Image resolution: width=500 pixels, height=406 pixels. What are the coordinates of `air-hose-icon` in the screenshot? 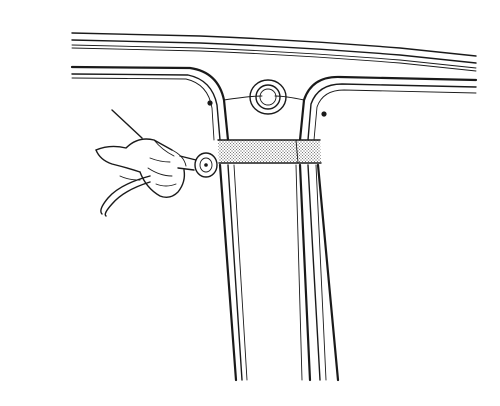 It's located at (125, 196).